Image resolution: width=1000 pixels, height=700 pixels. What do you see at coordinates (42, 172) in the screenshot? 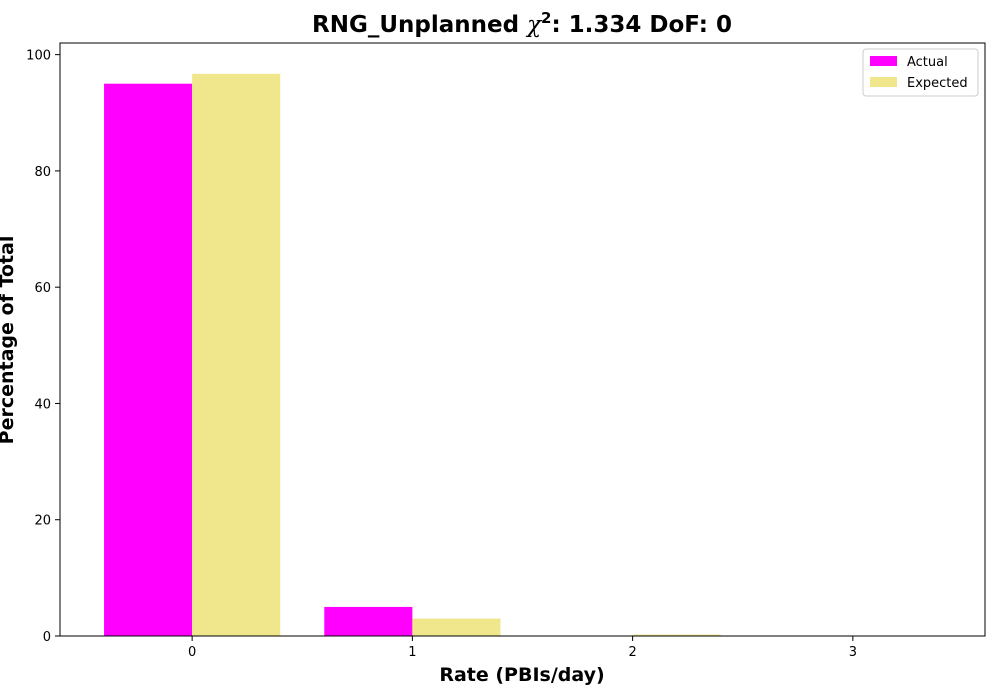
I see `y-tick-label: 80` at bounding box center [42, 172].